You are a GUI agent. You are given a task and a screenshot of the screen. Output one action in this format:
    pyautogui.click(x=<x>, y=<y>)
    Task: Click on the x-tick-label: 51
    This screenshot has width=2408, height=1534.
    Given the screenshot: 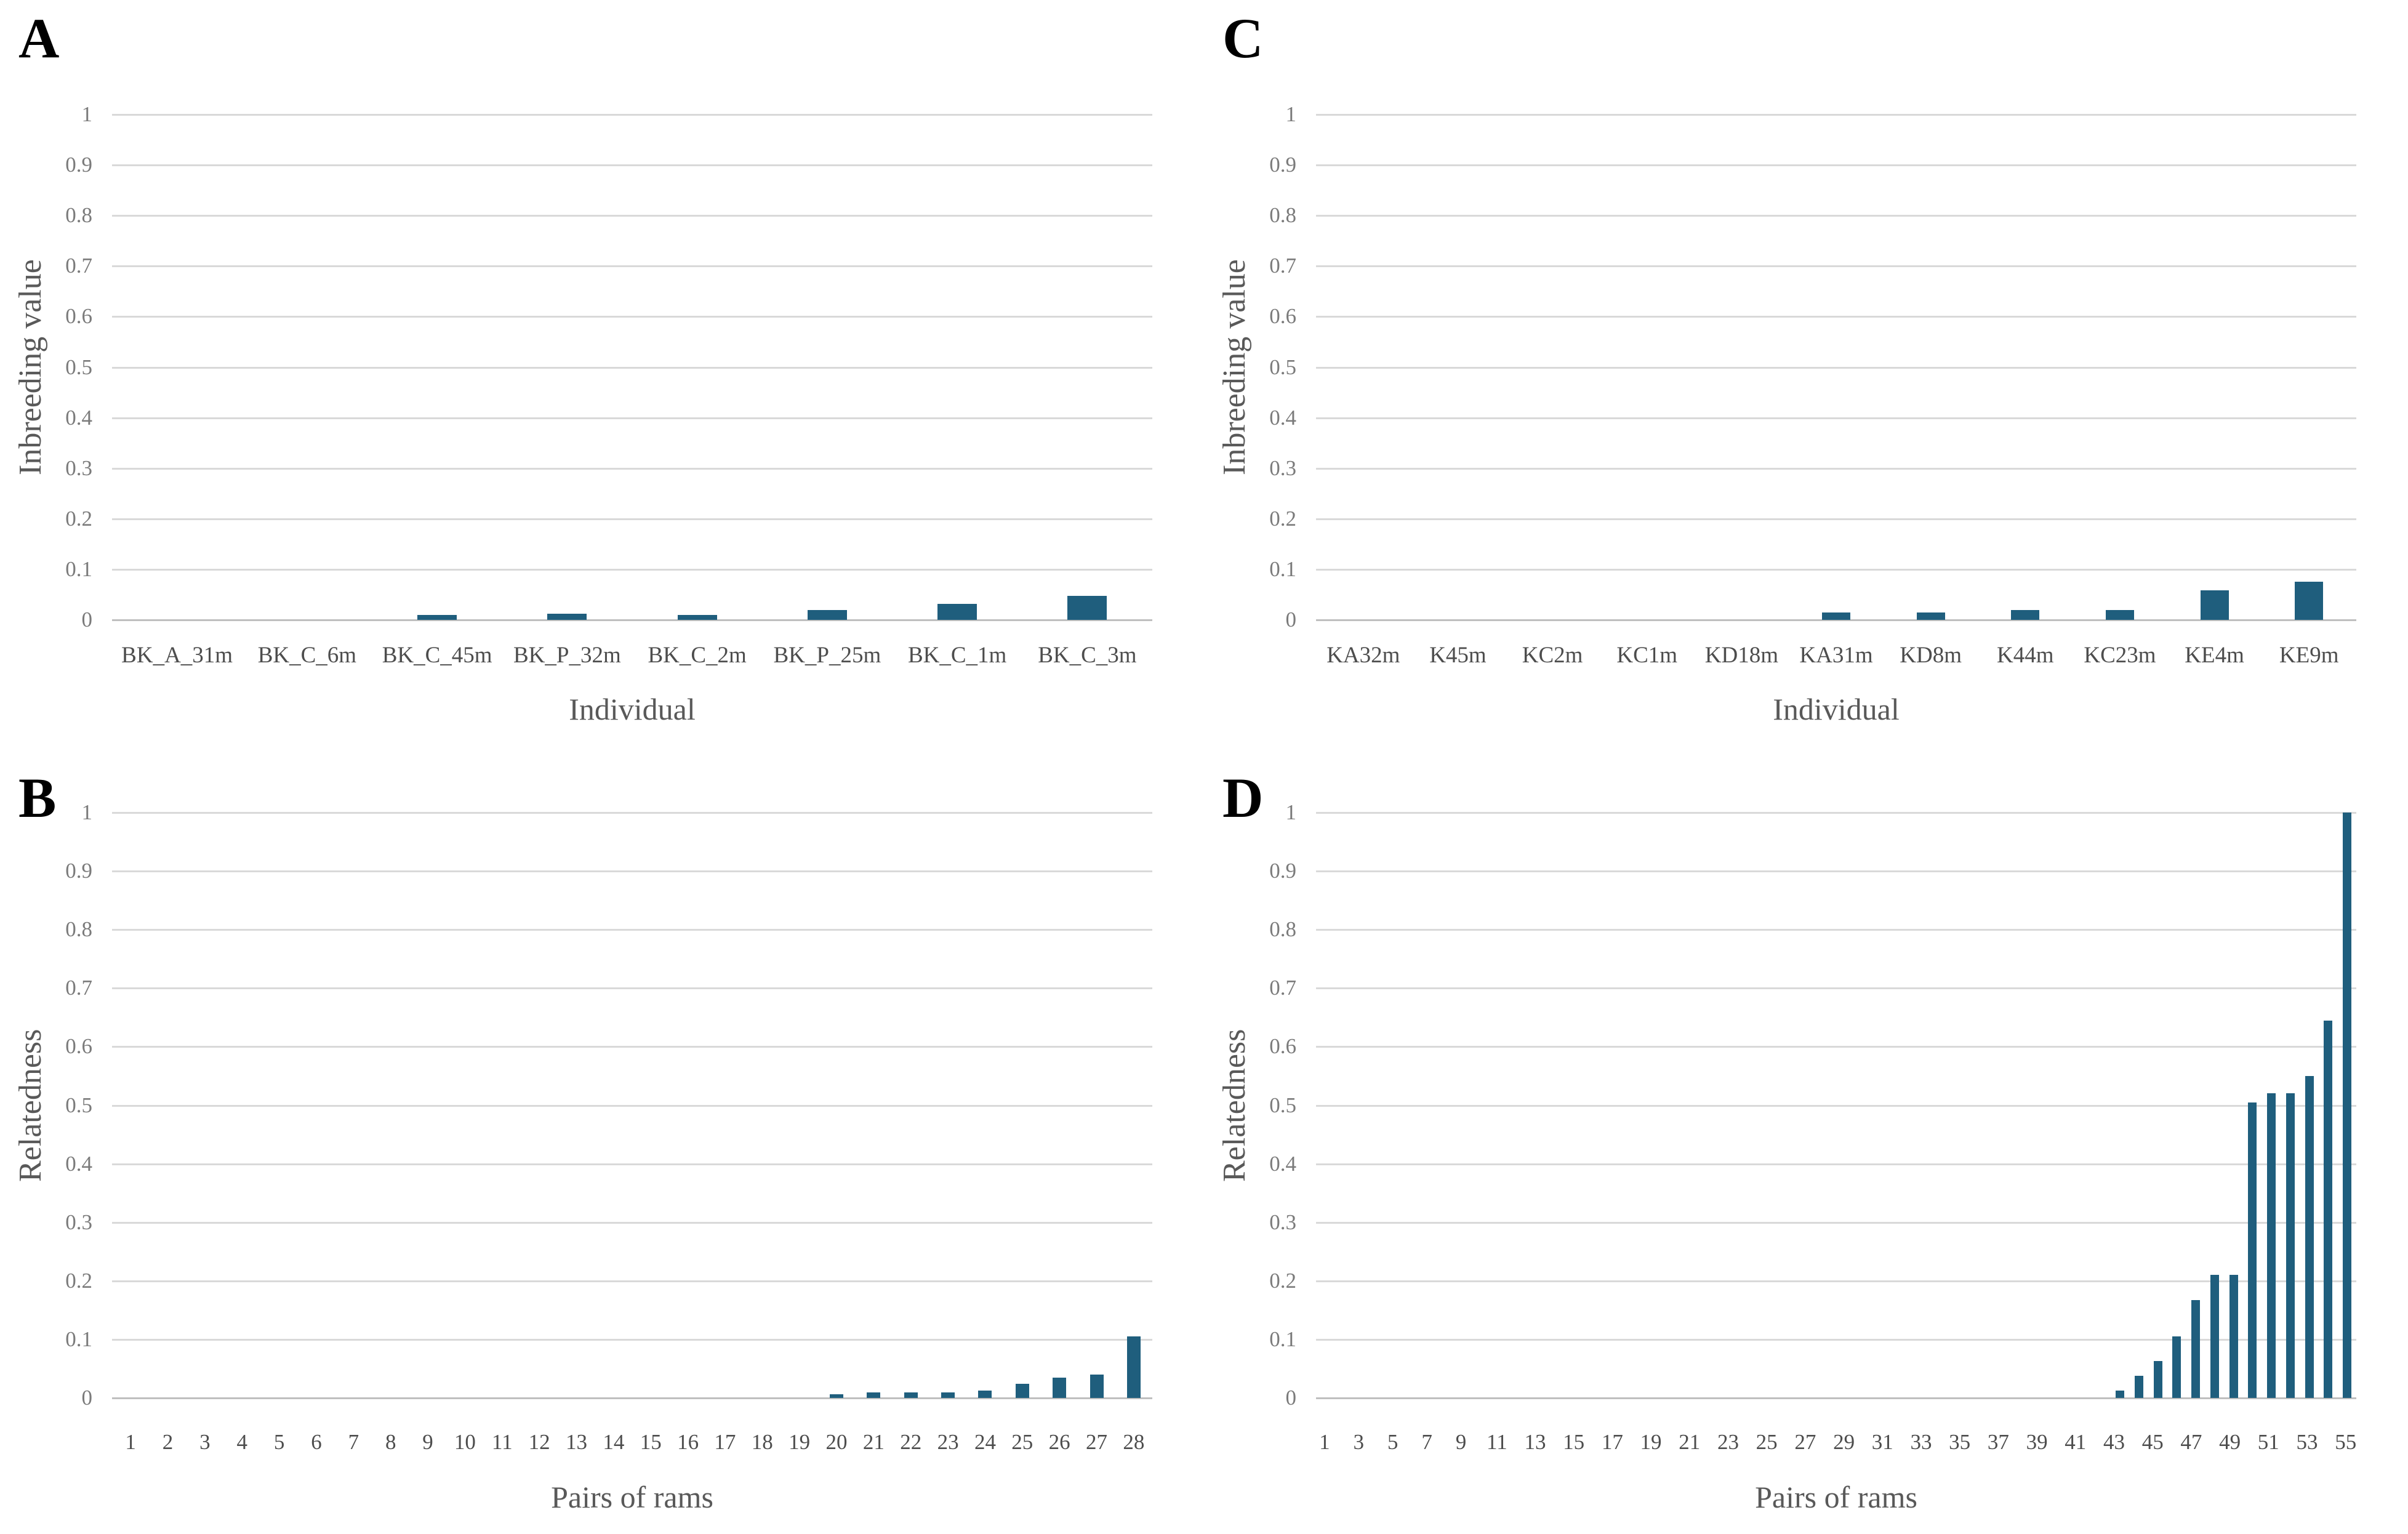 What is the action you would take?
    pyautogui.click(x=2268, y=1442)
    